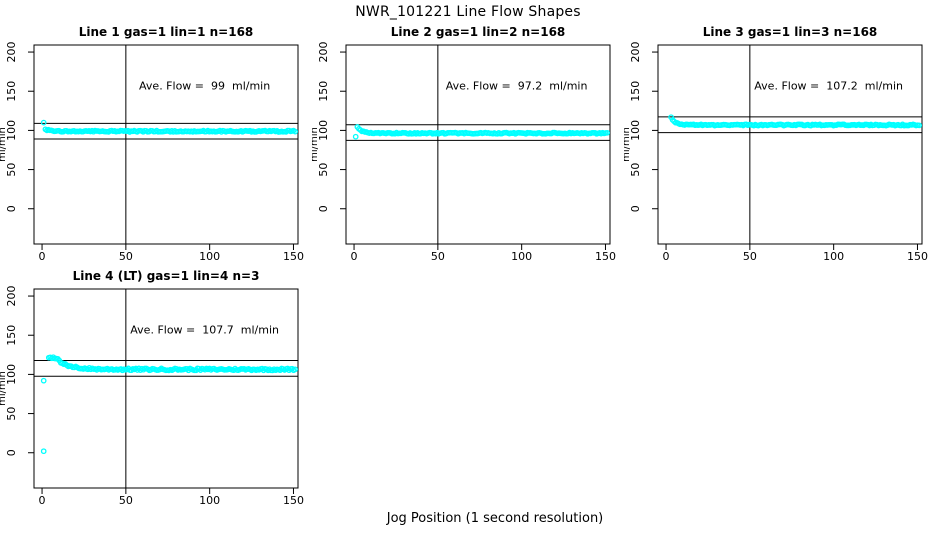 This screenshot has height=540, width=936. I want to click on ave-flow-annotation: Ave. Flow = 99 ml/min, so click(204, 86).